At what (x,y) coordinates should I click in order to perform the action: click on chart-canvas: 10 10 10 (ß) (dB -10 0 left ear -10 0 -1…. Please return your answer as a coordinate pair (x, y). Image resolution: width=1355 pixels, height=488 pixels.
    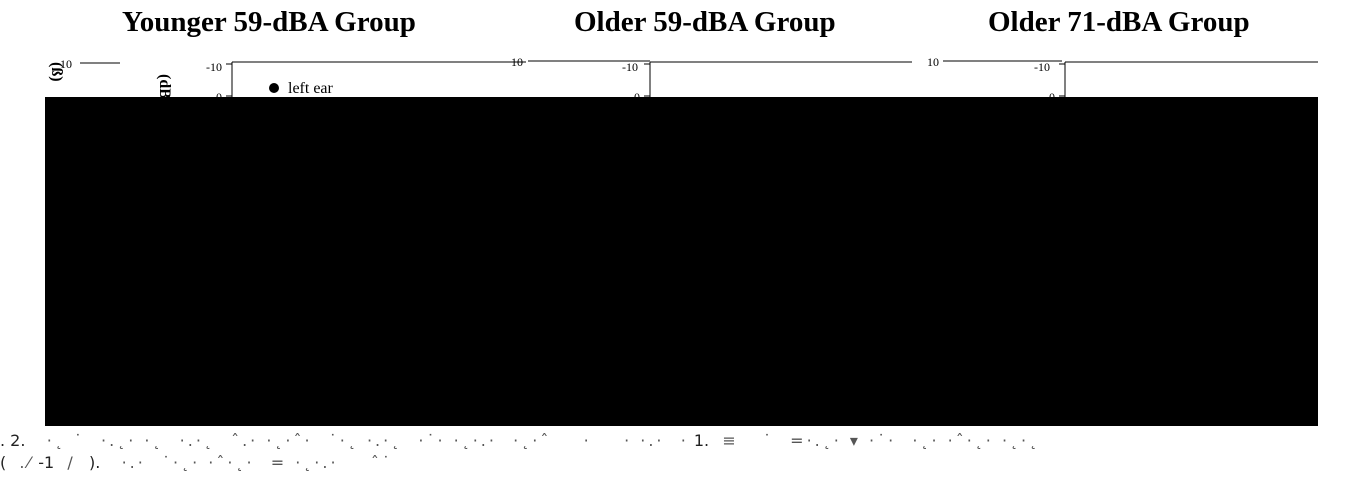
    Looking at the image, I should click on (683, 82).